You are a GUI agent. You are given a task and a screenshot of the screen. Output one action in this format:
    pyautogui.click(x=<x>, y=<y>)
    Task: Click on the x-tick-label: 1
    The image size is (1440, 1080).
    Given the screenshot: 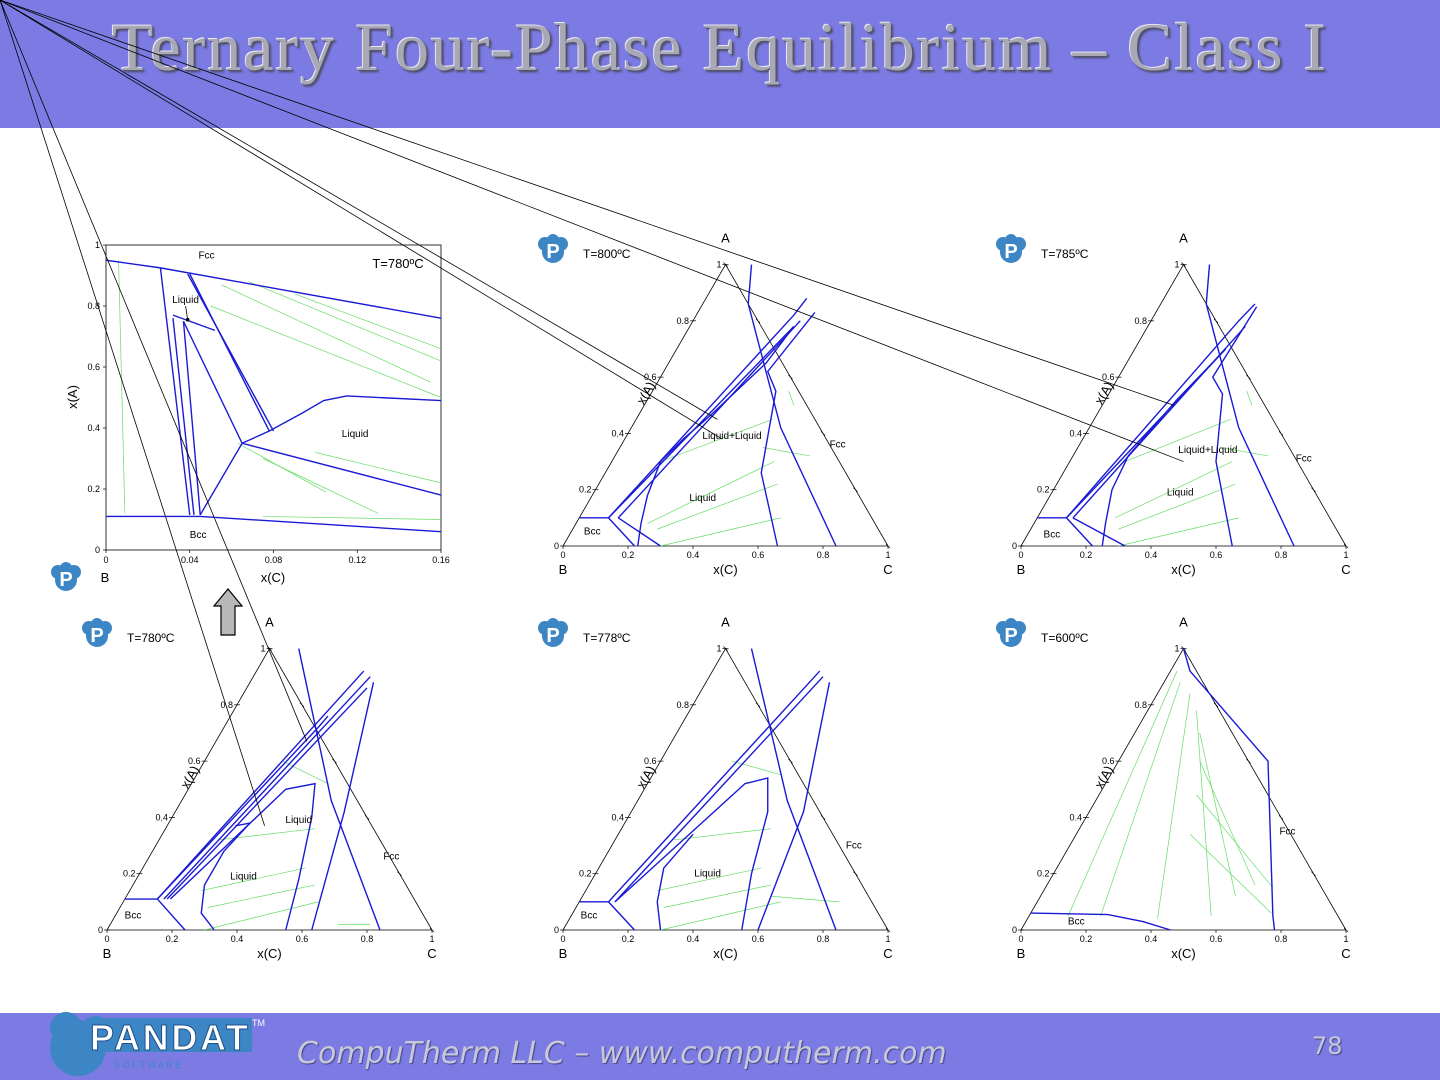 What is the action you would take?
    pyautogui.click(x=431, y=939)
    